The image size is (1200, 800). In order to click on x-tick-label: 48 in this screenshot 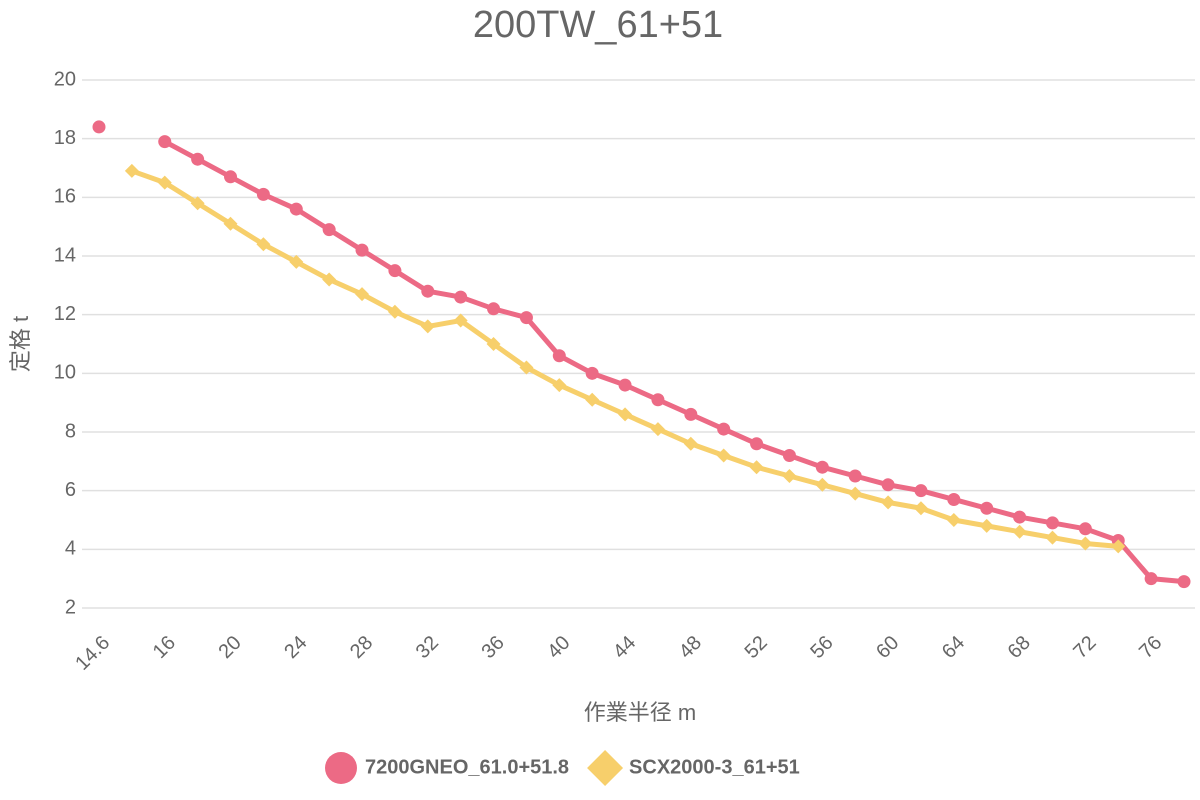, I will do `click(690, 647)`.